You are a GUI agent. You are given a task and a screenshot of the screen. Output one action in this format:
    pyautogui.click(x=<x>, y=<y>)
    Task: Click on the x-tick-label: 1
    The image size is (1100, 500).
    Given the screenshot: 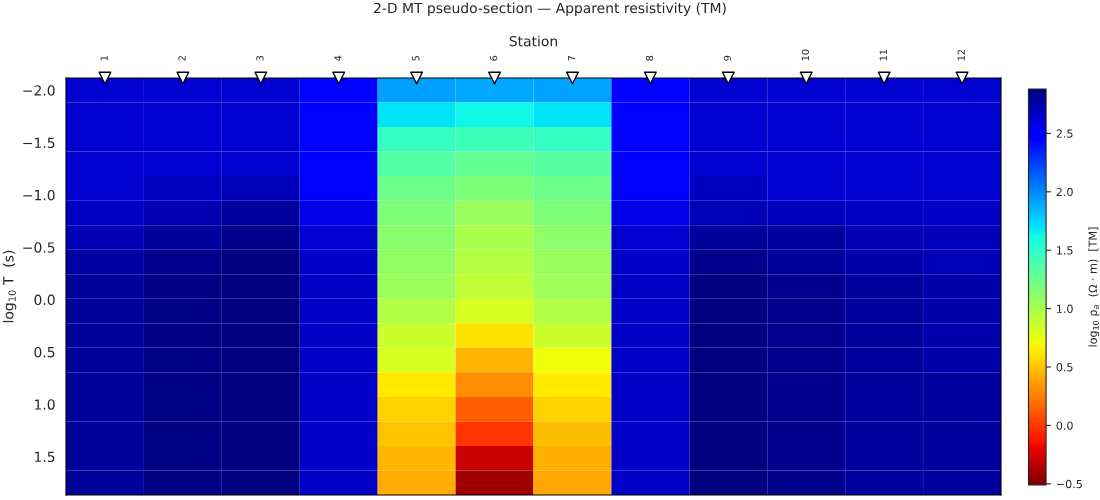 What is the action you would take?
    pyautogui.click(x=104, y=58)
    